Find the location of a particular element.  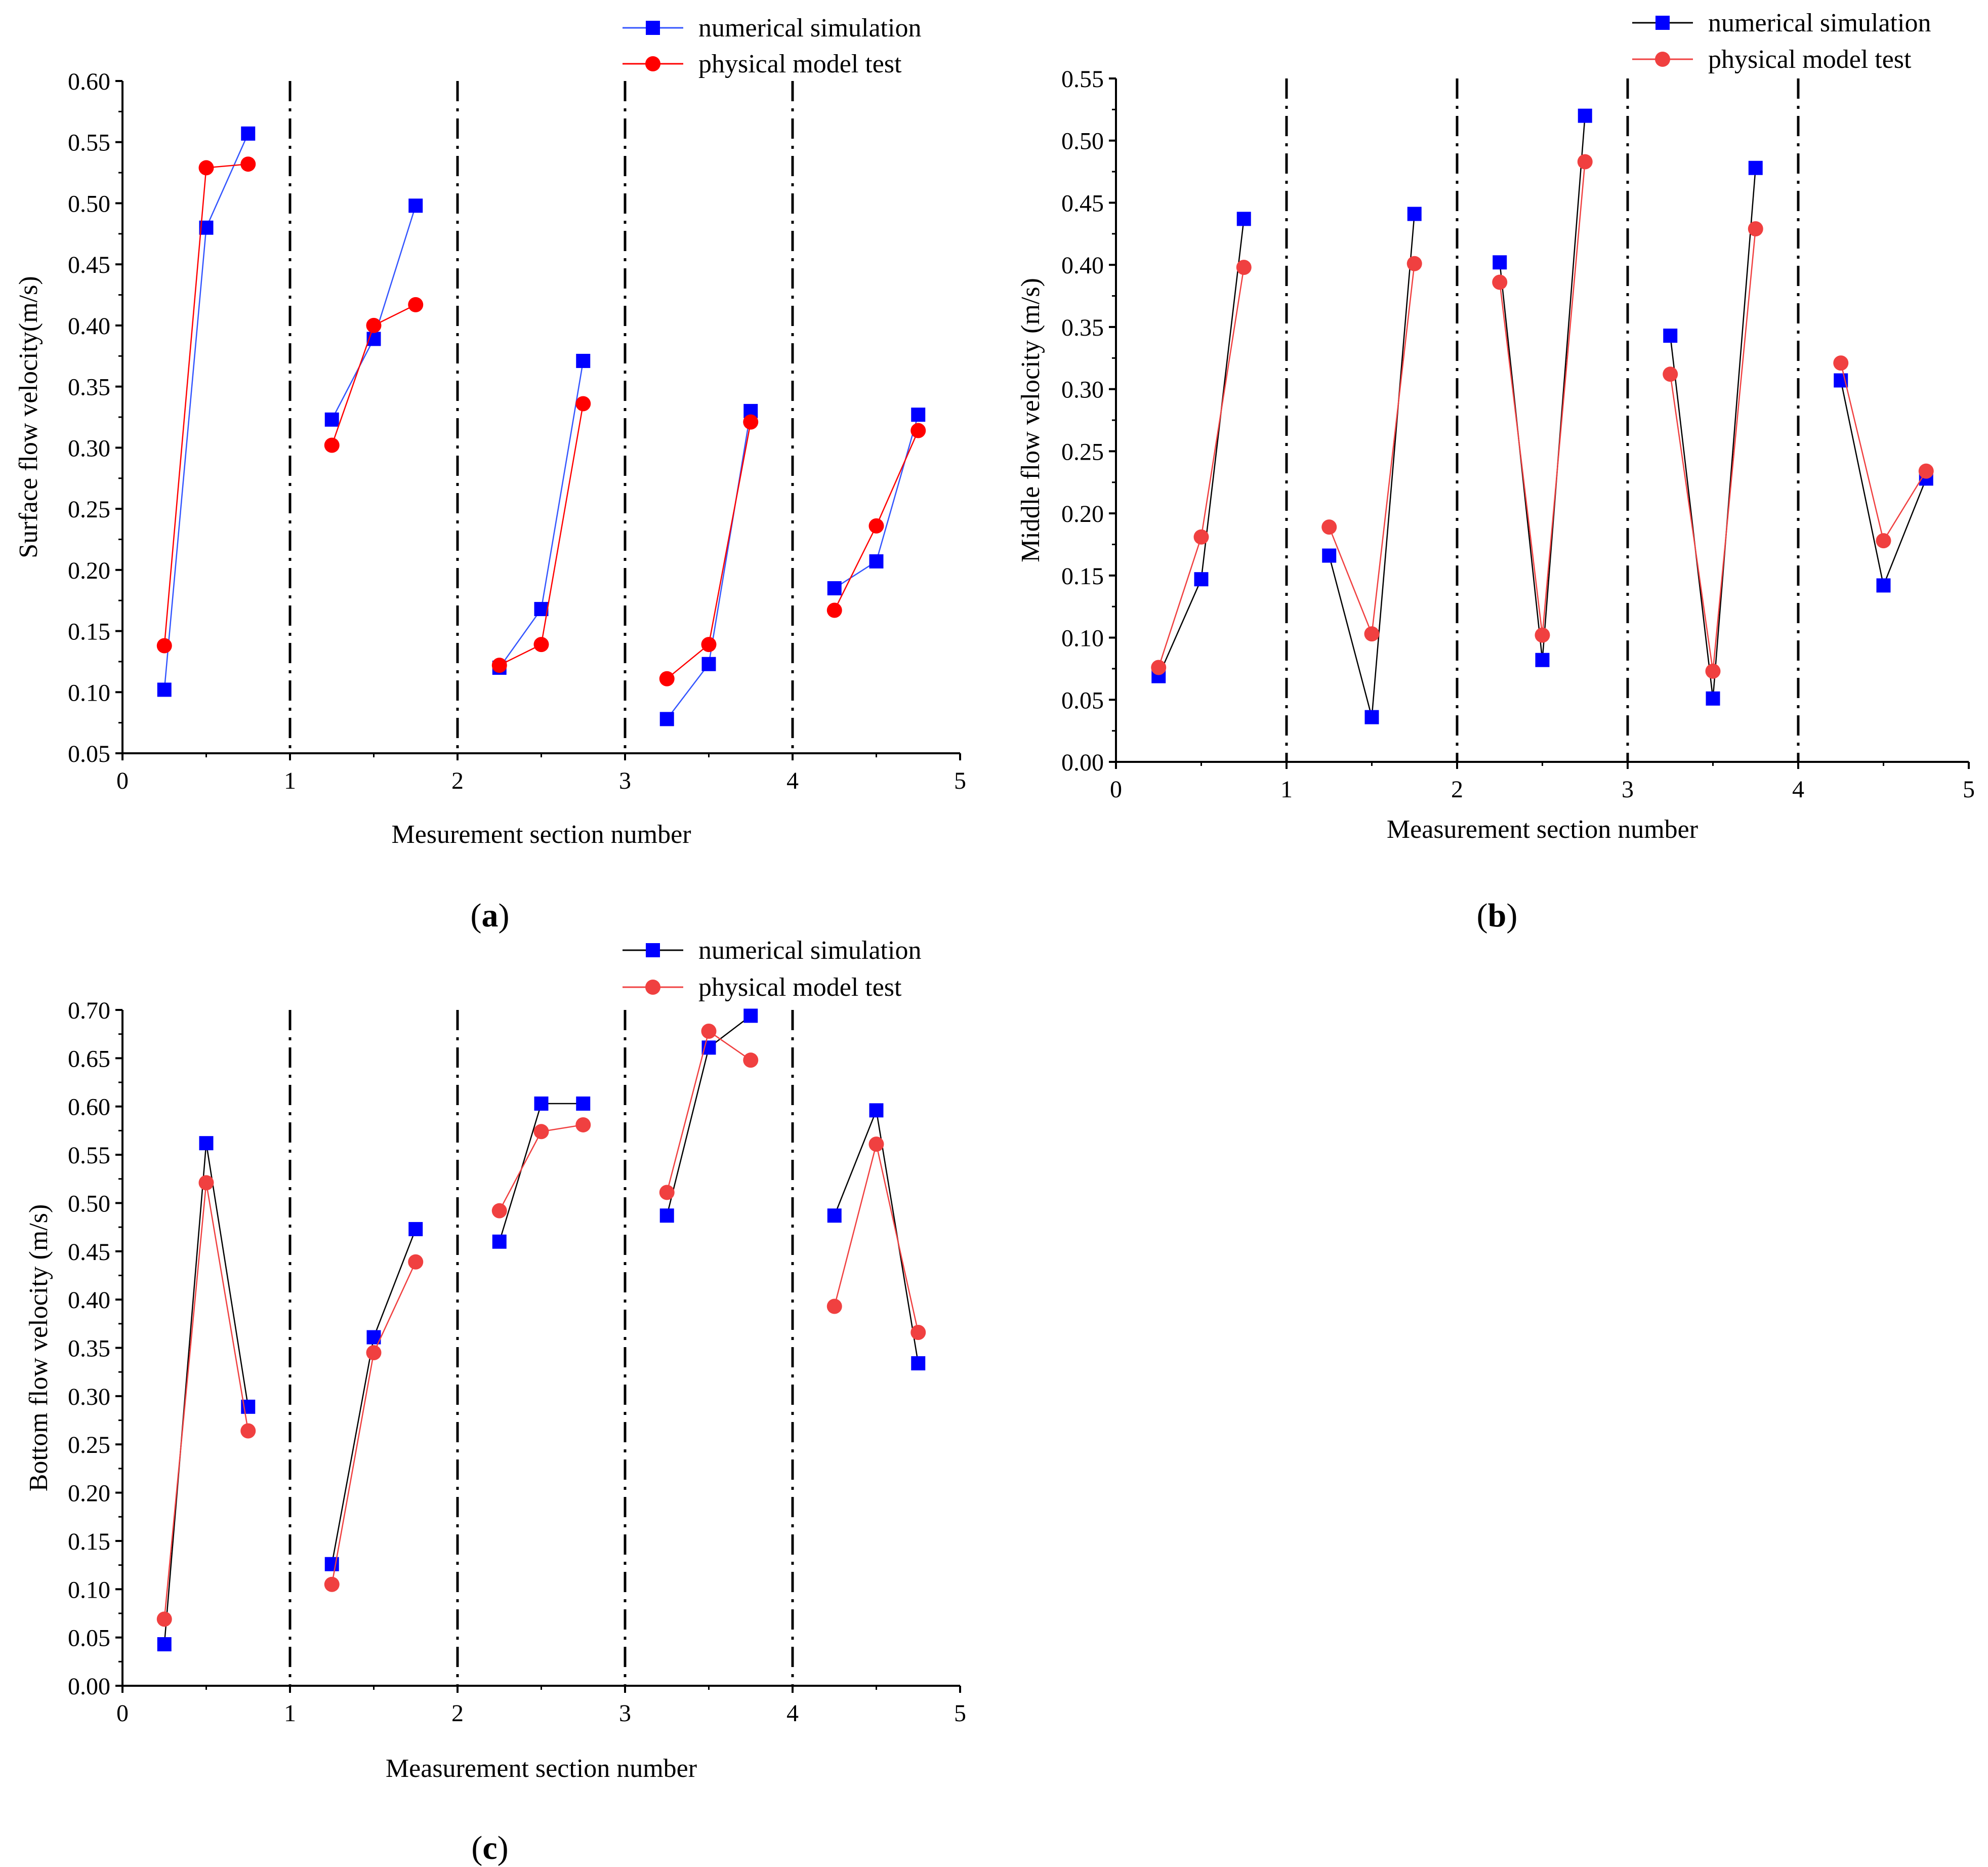

x-tick-label: 2 is located at coordinates (457, 780).